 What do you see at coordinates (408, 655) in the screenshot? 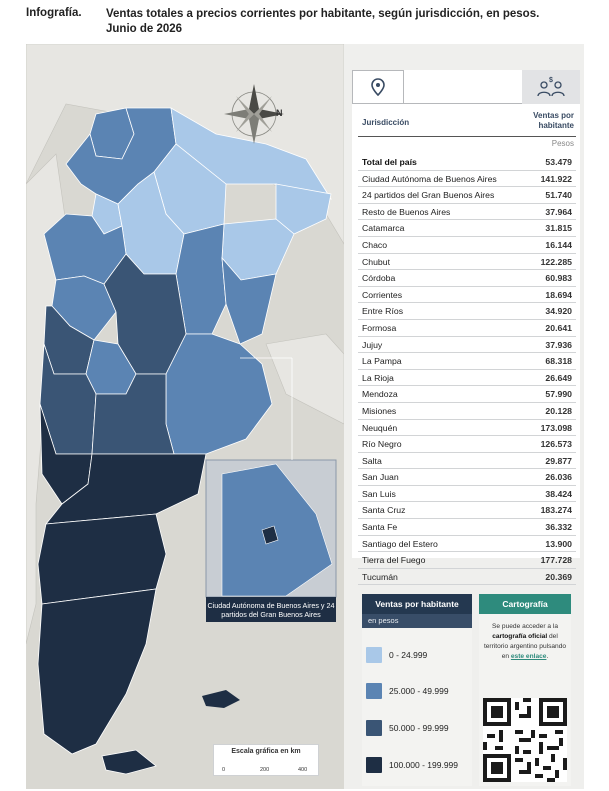
I see `legend-label-1: 0 - 24.999` at bounding box center [408, 655].